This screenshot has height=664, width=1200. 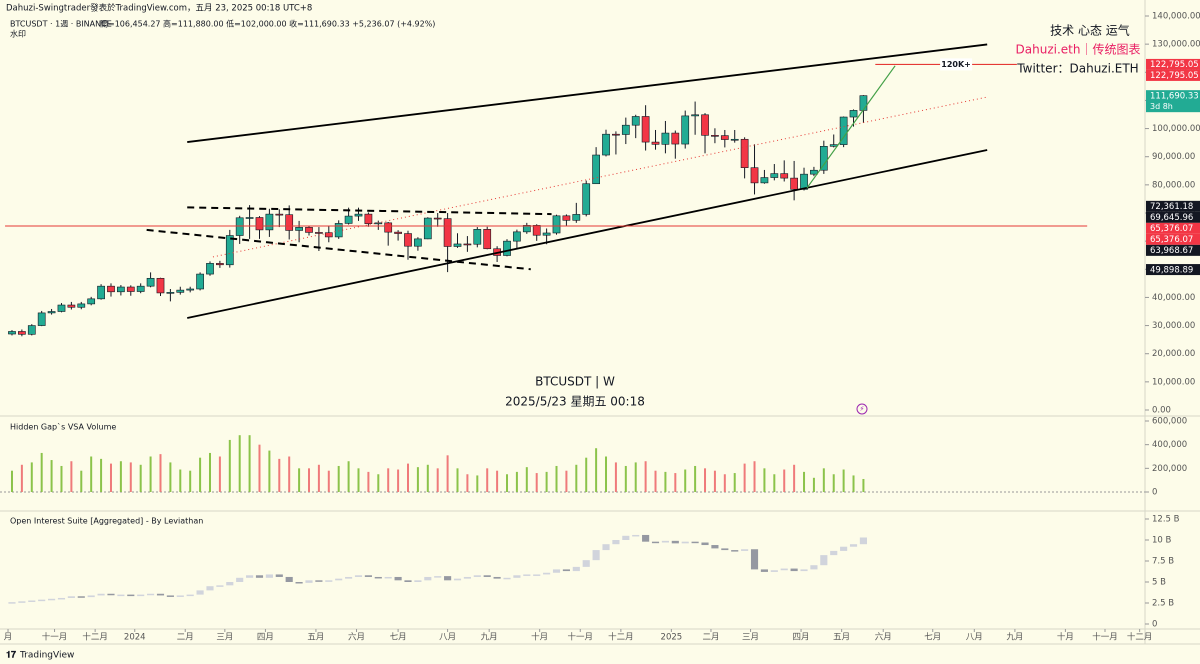 What do you see at coordinates (338, 249) in the screenshot?
I see `trend-line` at bounding box center [338, 249].